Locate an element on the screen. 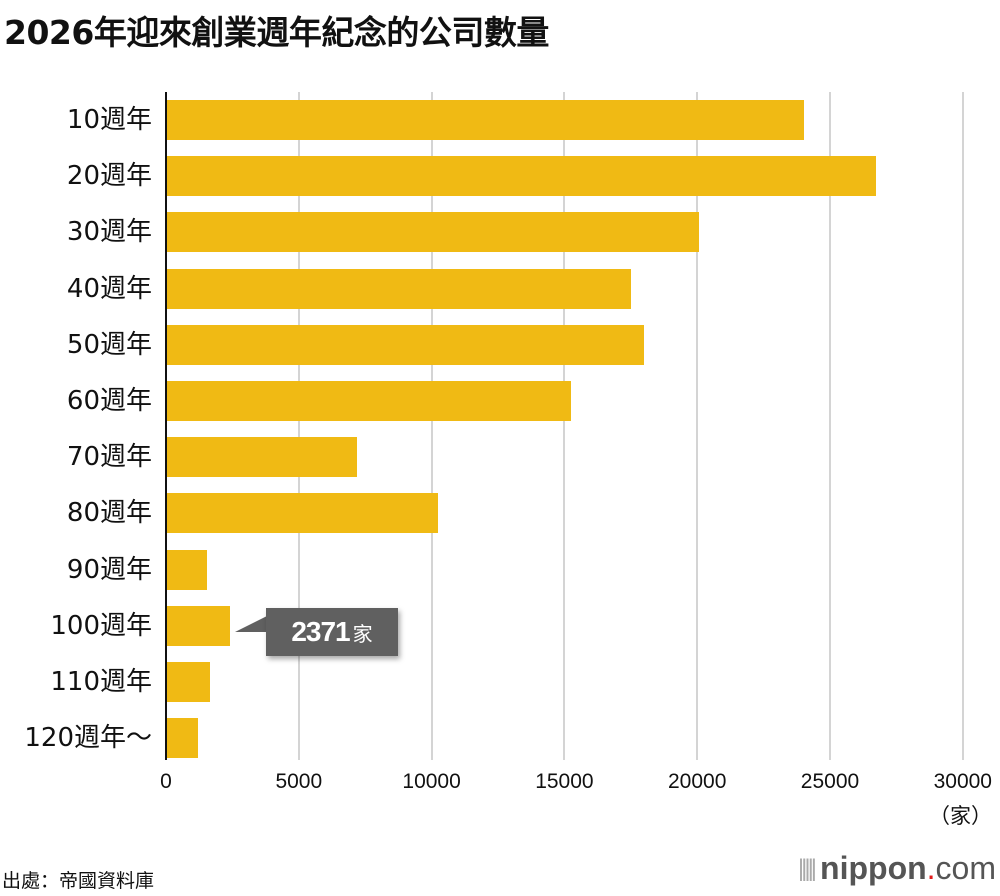  y-category-label: 90週年 is located at coordinates (109, 569).